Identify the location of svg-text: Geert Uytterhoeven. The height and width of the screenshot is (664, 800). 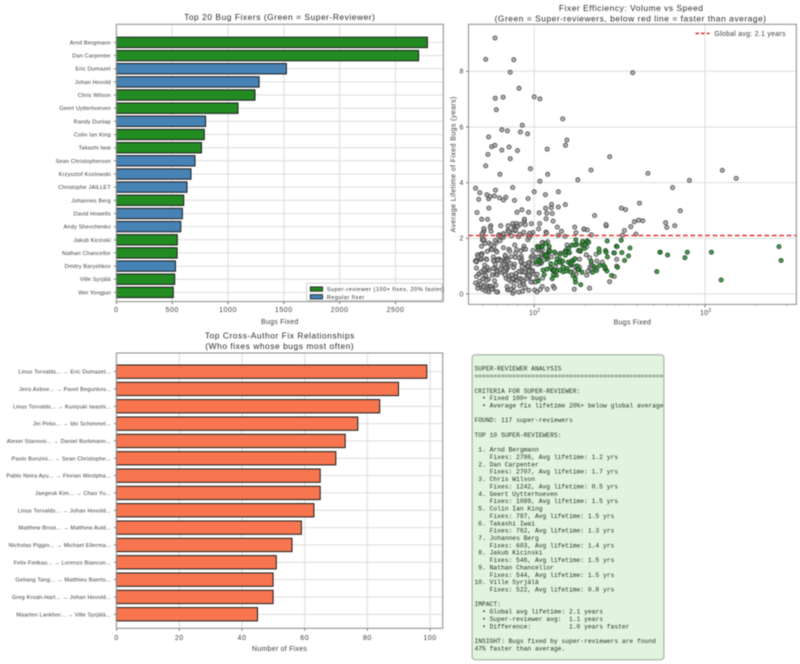
(85, 109).